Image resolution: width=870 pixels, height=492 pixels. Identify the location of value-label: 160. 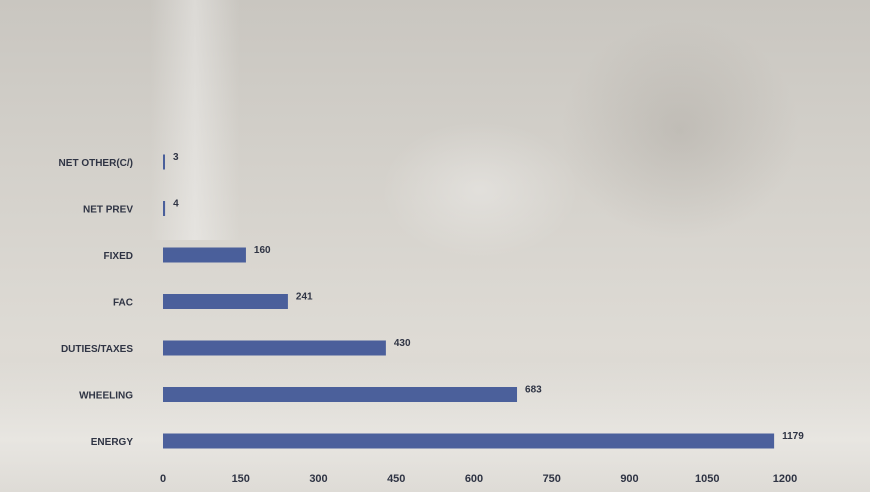
(262, 250).